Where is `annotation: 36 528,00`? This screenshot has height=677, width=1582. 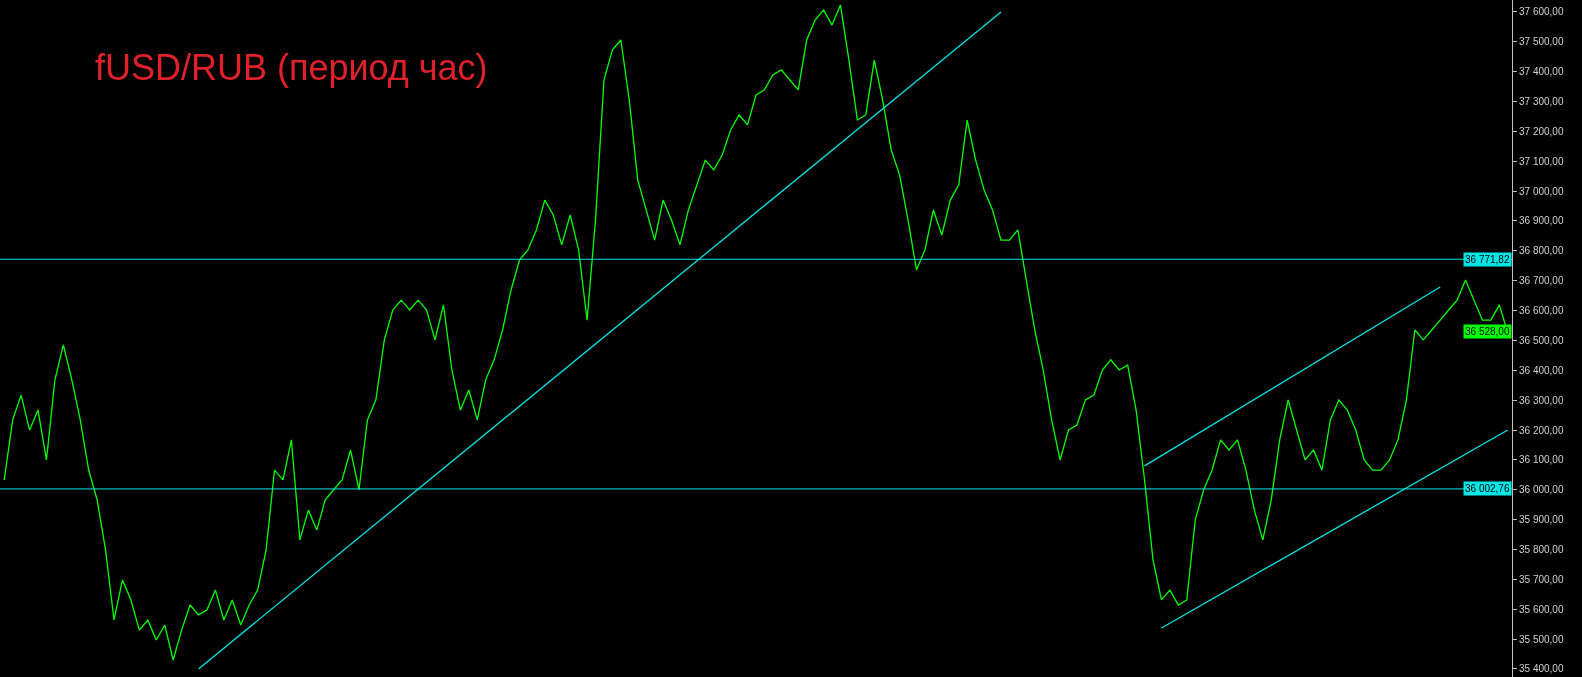
annotation: 36 528,00 is located at coordinates (1487, 331).